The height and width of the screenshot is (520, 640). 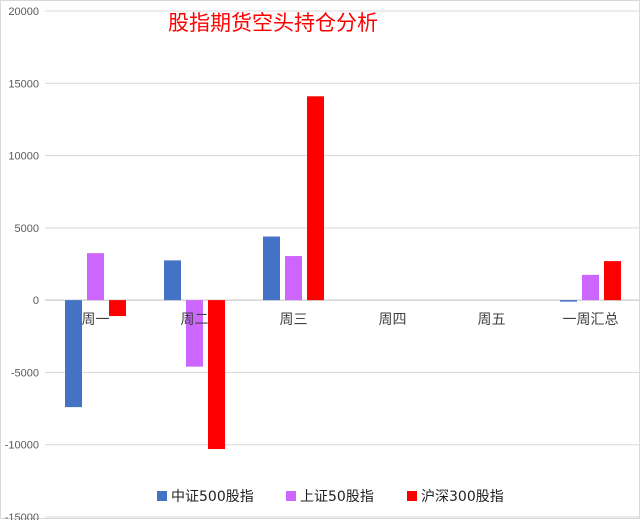 What do you see at coordinates (612, 281) in the screenshot?
I see `bar-3-一周汇总` at bounding box center [612, 281].